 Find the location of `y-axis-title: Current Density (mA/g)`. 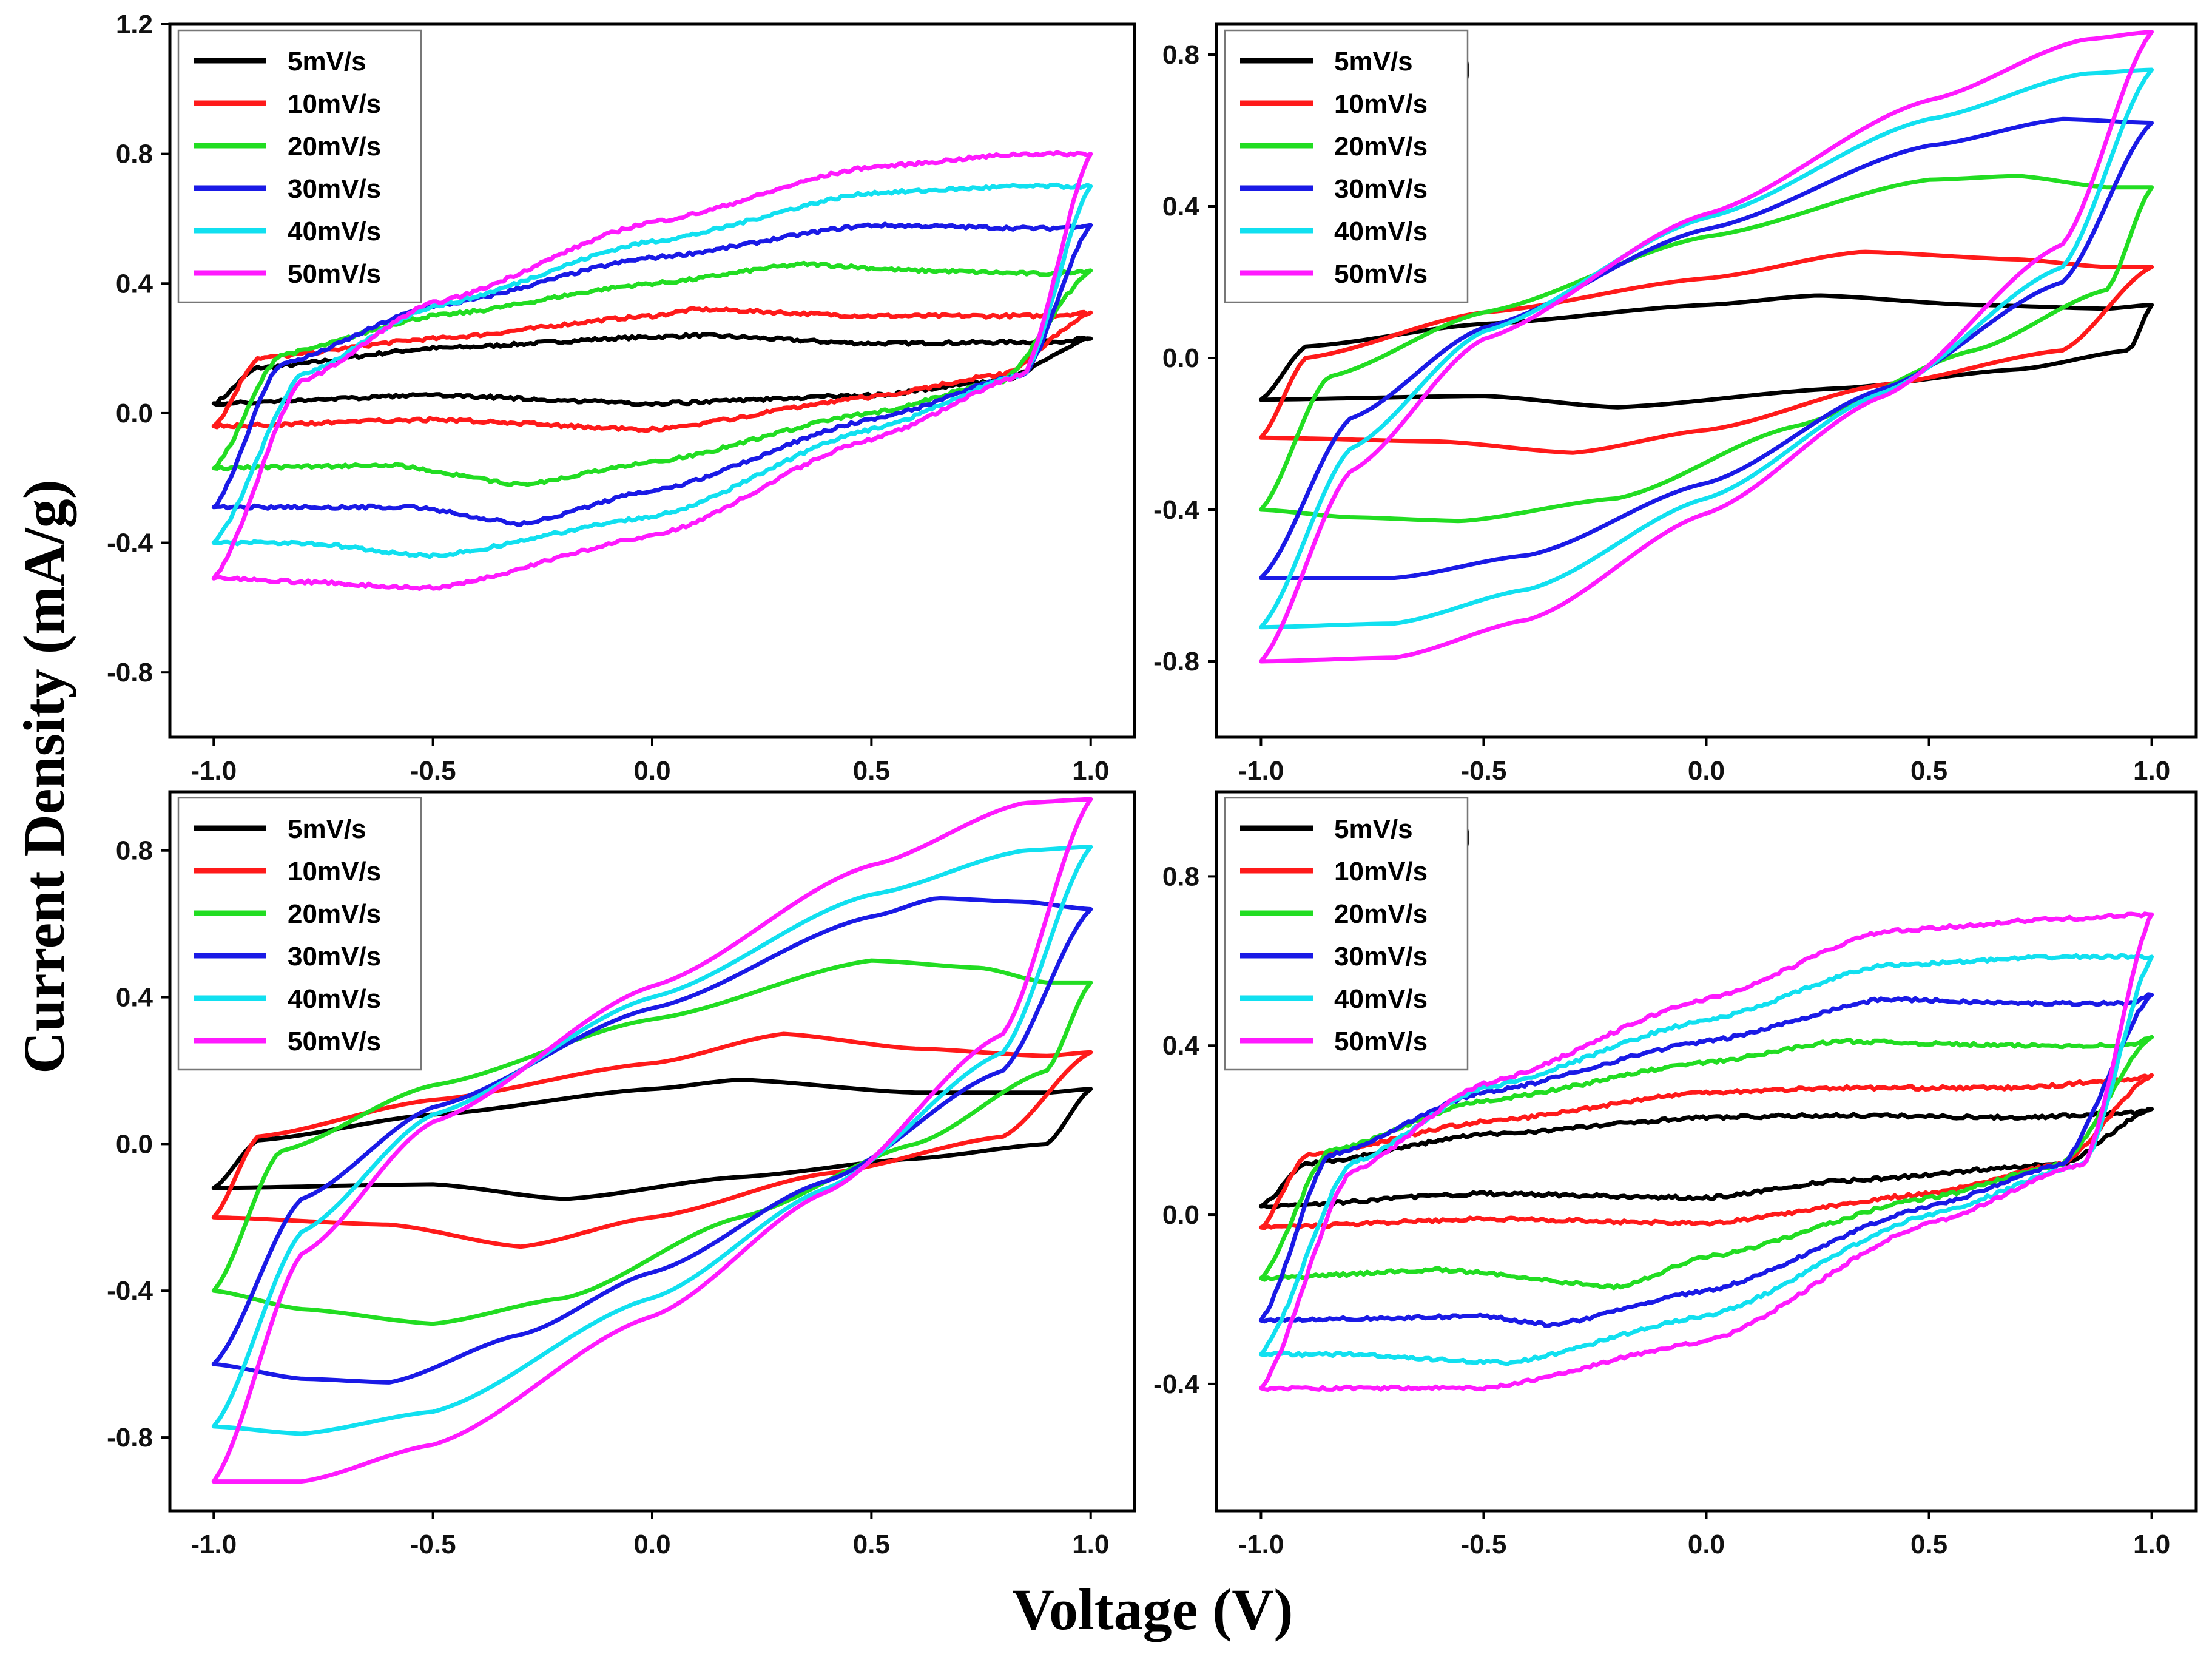

y-axis-title: Current Density (mA/g) is located at coordinates (44, 776).